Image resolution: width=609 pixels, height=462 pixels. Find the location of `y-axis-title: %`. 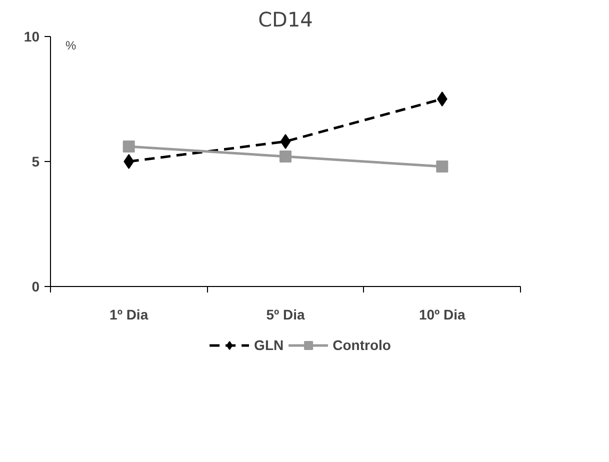

y-axis-title: % is located at coordinates (71, 45).